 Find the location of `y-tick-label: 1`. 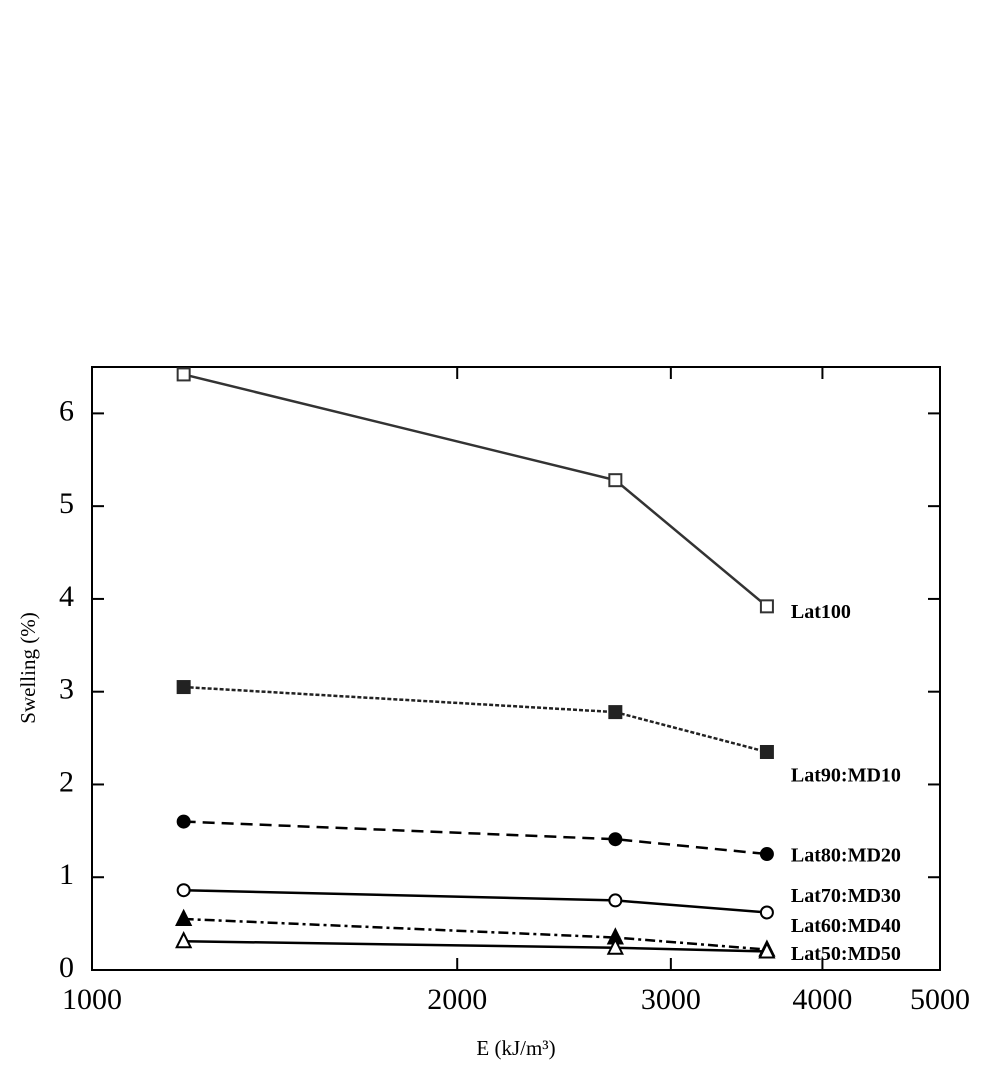

y-tick-label: 1 is located at coordinates (66, 874).